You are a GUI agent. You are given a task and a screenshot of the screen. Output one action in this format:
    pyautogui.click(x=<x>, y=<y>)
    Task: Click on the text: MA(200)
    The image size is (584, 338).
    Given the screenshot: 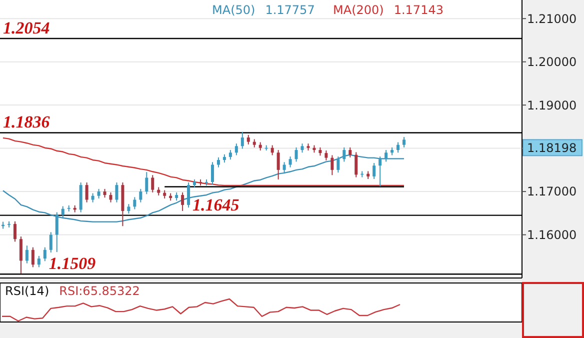 What is the action you would take?
    pyautogui.click(x=358, y=10)
    